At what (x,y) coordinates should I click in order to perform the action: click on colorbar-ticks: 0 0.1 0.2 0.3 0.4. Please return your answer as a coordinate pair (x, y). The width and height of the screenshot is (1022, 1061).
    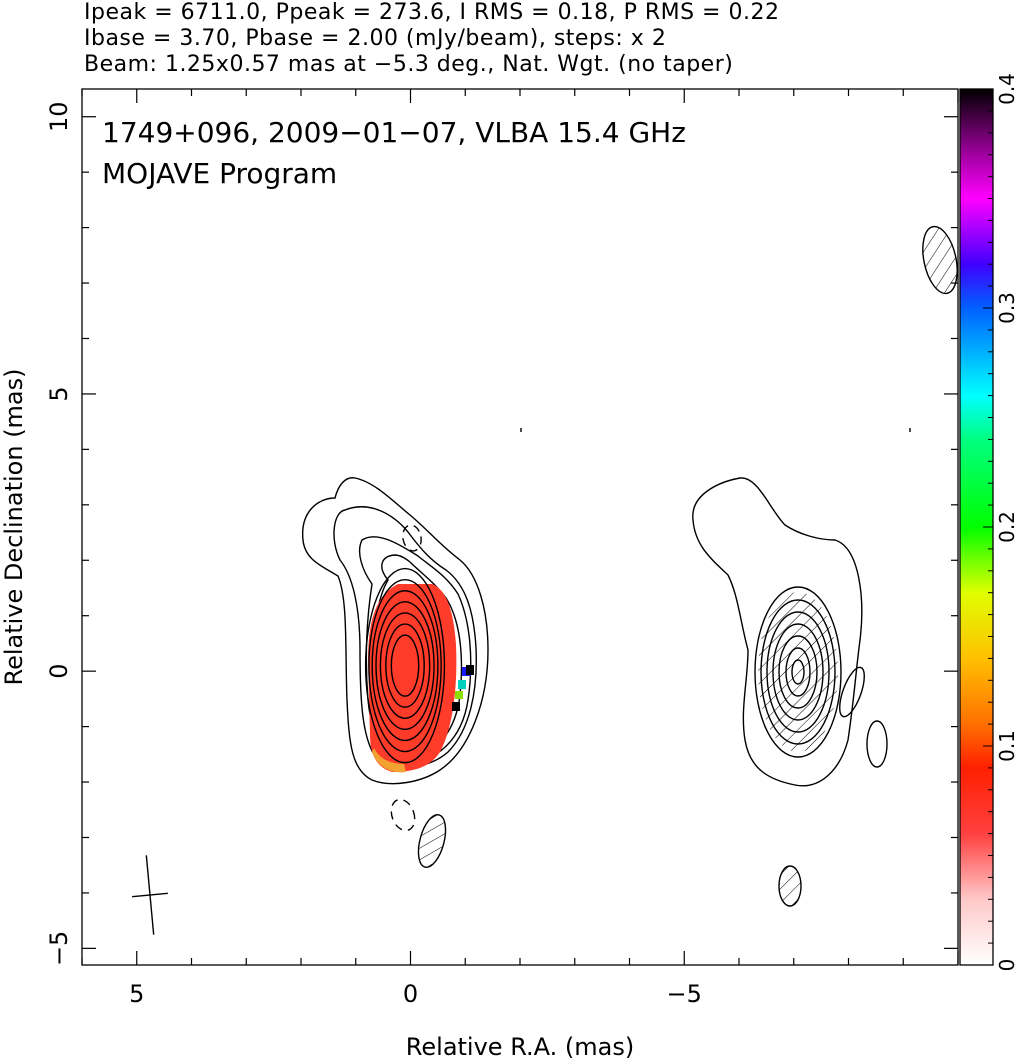
    Looking at the image, I should click on (1001, 522).